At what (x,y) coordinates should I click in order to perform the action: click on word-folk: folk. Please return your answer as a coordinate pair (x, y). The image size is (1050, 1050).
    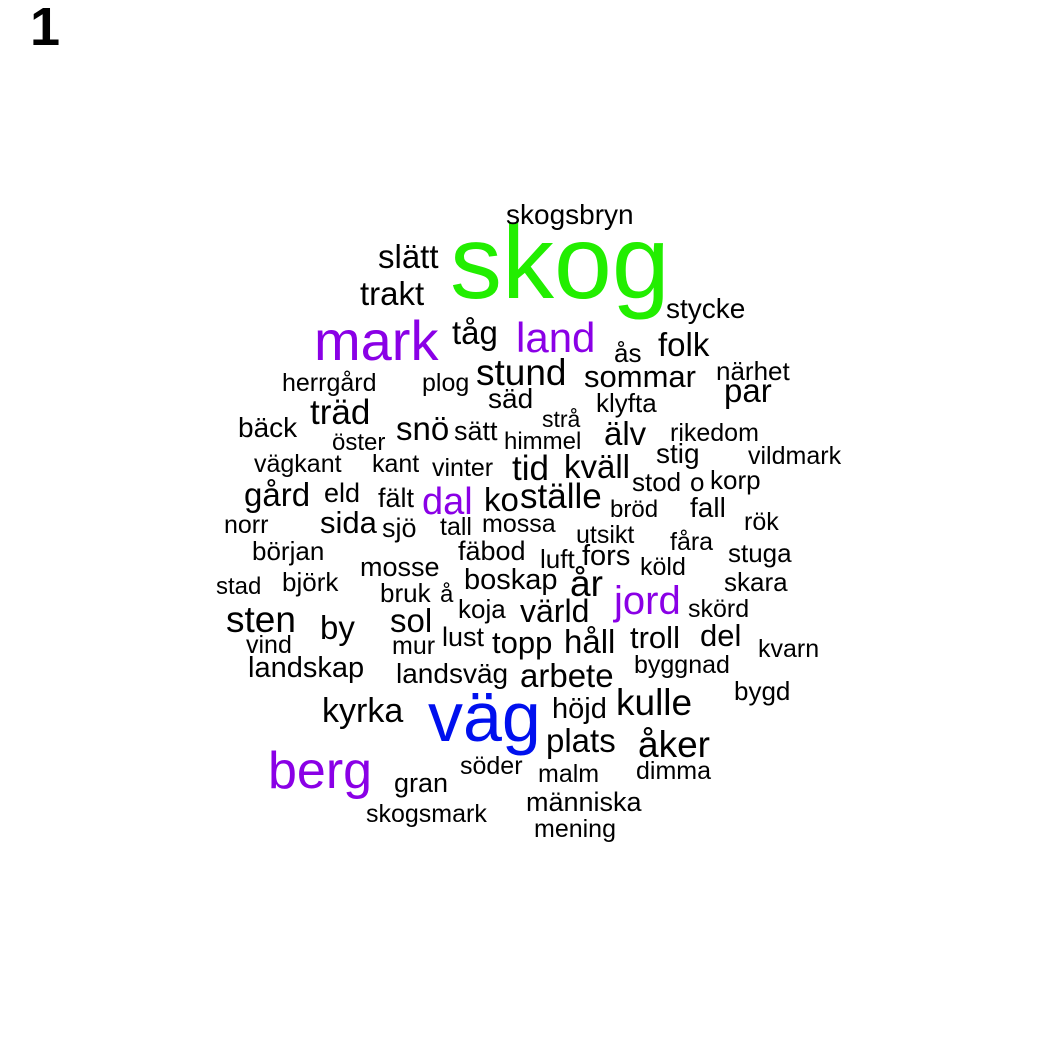
    Looking at the image, I should click on (684, 344).